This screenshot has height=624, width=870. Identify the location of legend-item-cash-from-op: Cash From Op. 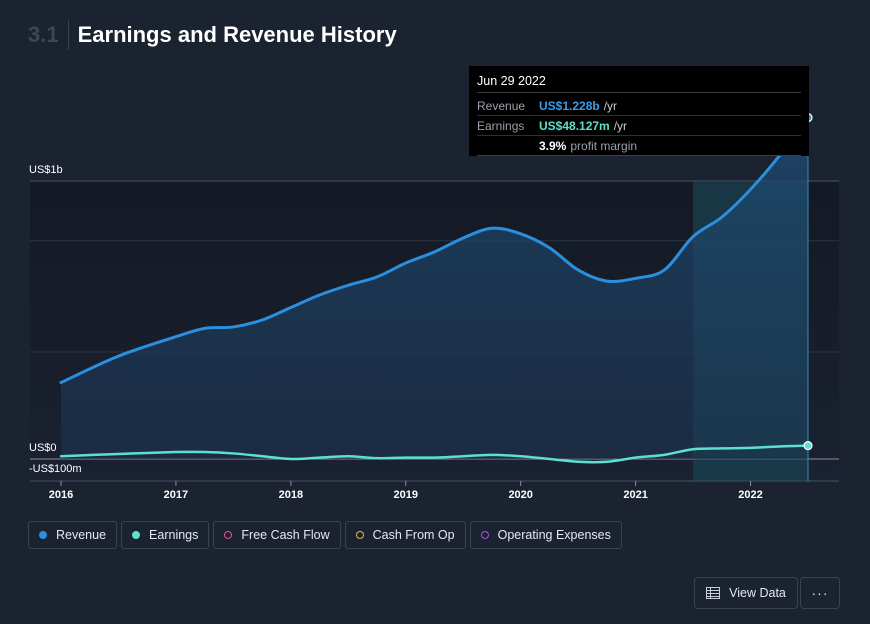
(405, 535).